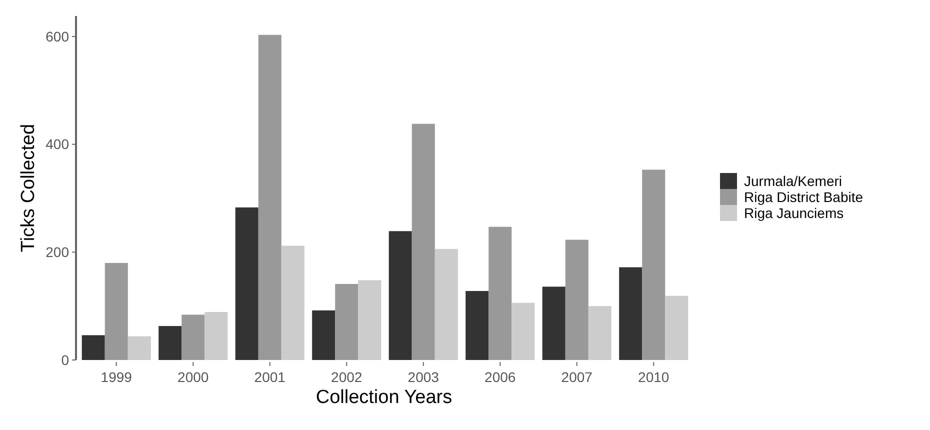 The width and height of the screenshot is (930, 430). I want to click on y-axis-title: Ticks Collected, so click(28, 188).